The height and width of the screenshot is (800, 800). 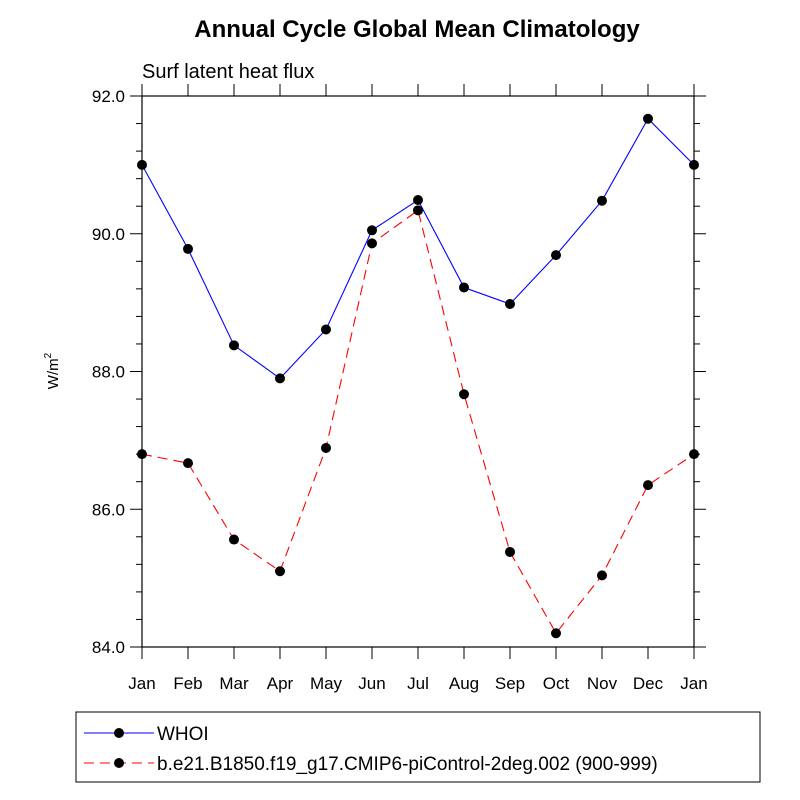 What do you see at coordinates (371, 683) in the screenshot?
I see `x-tick-label: Jun` at bounding box center [371, 683].